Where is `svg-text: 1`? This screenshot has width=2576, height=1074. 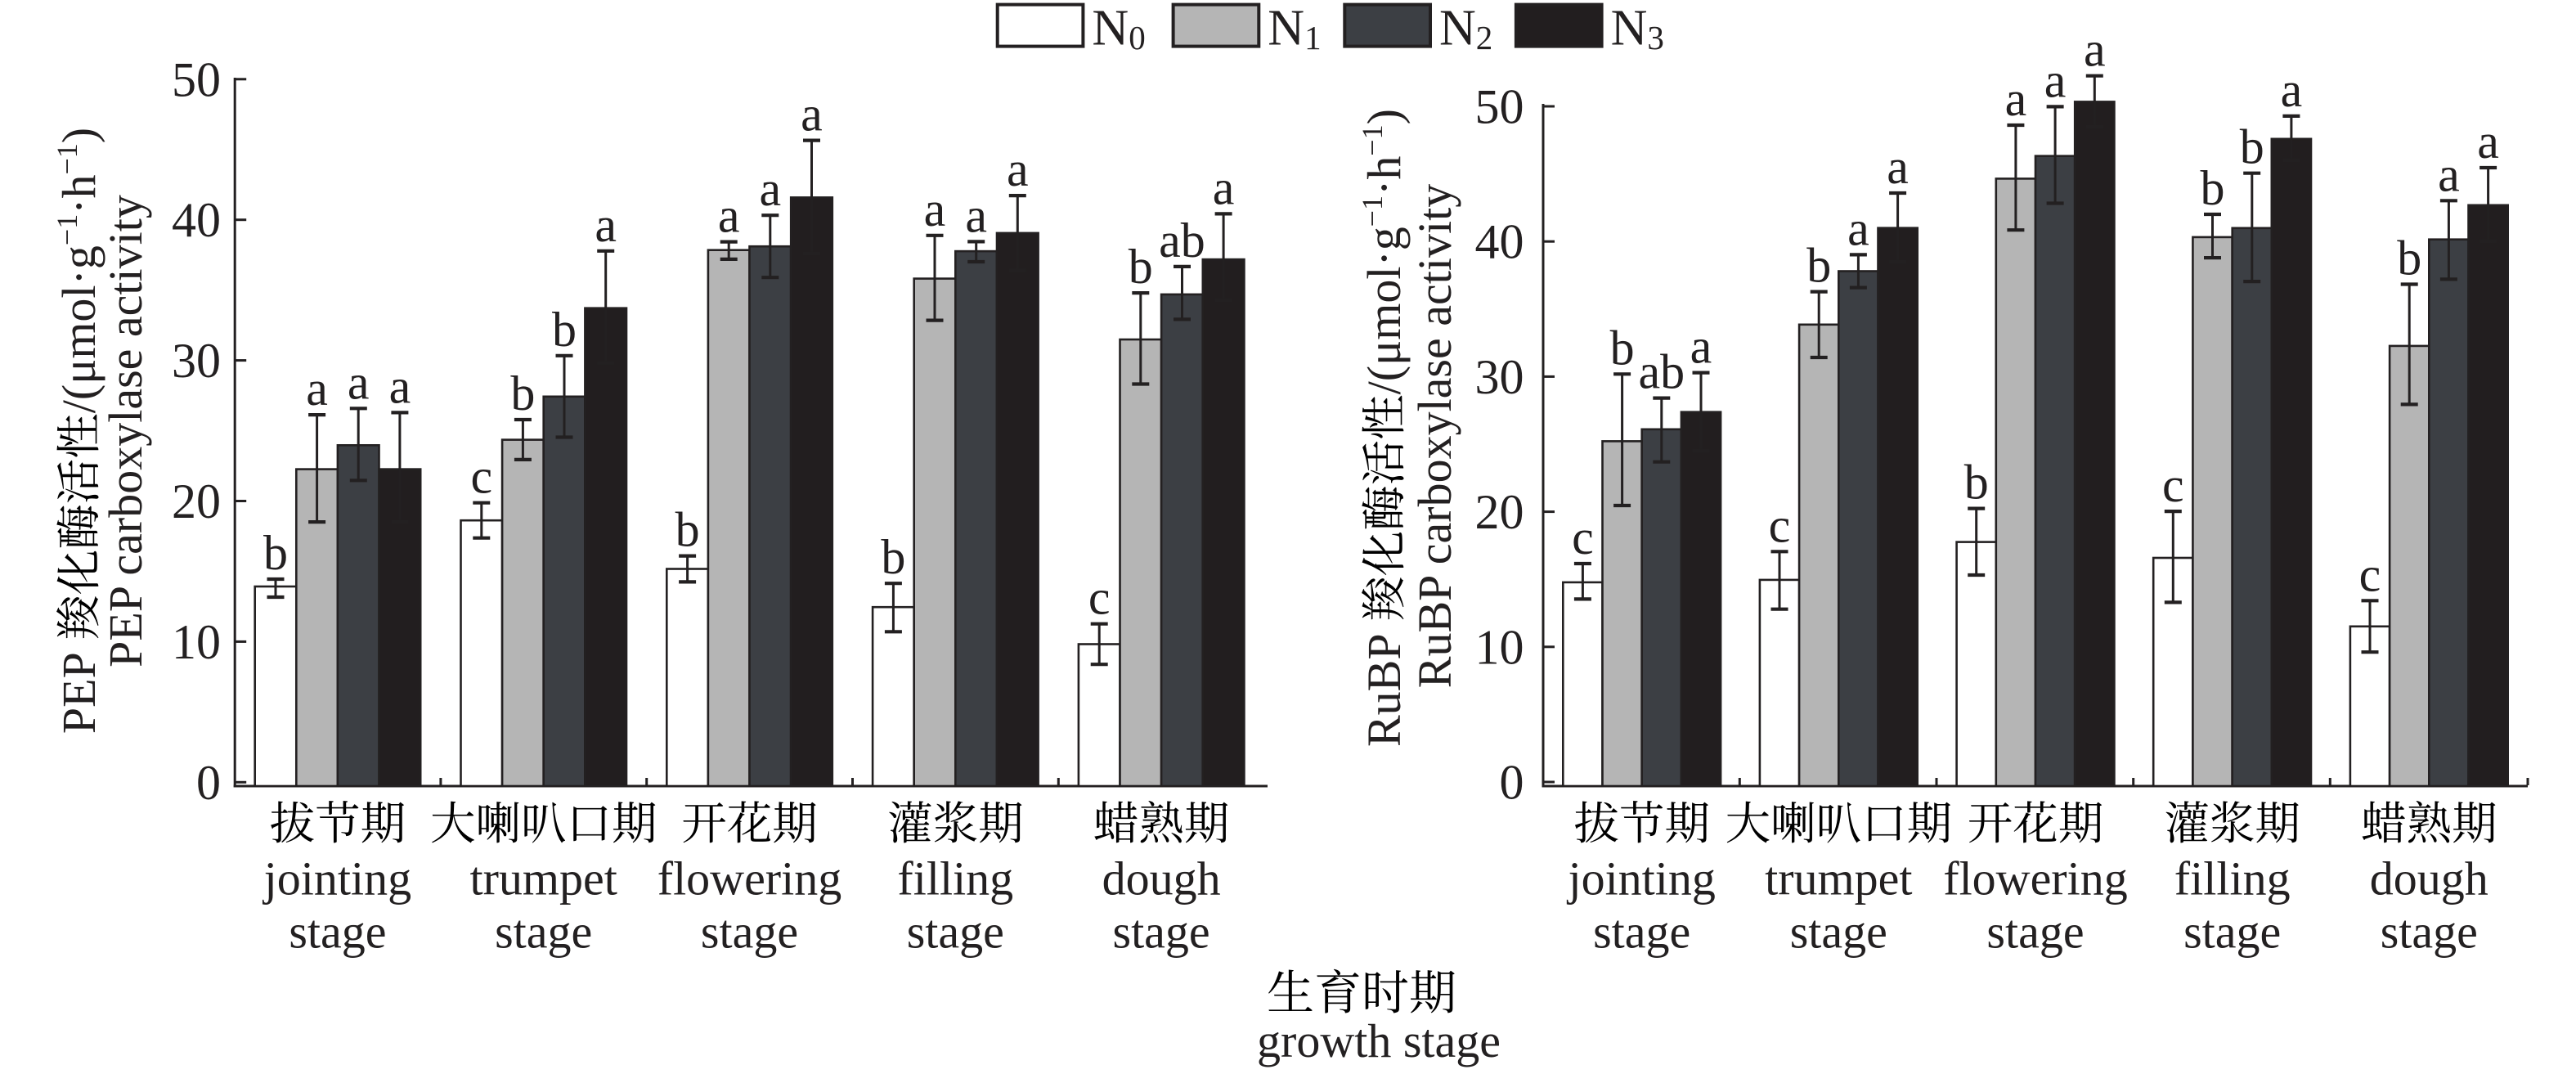
svg-text: 1 is located at coordinates (1313, 37).